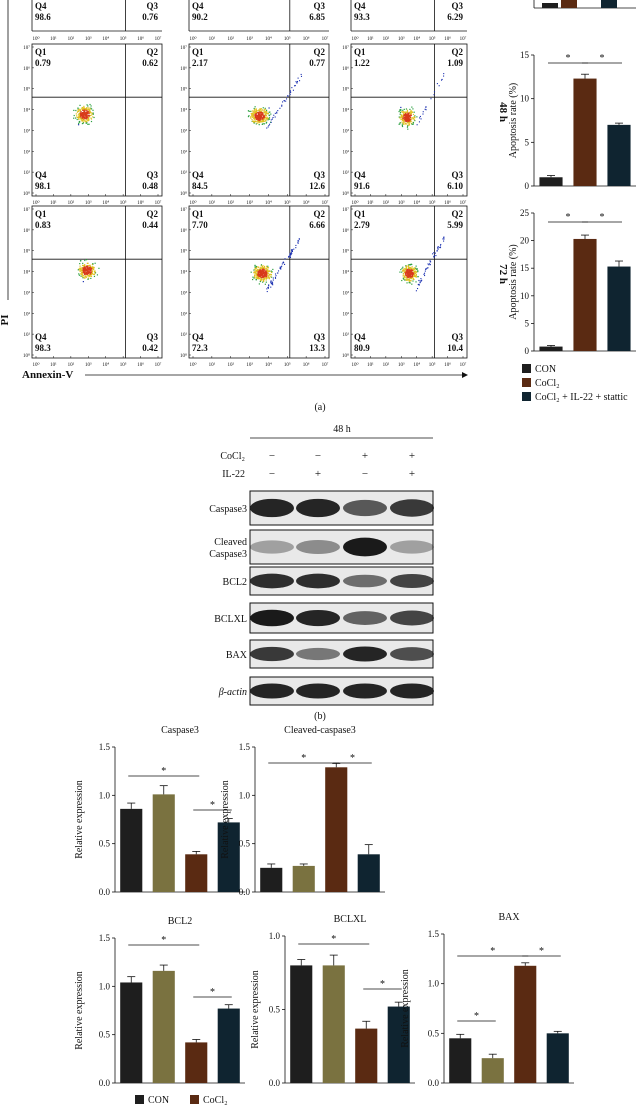 Image resolution: width=639 pixels, height=1107 pixels. Describe the element at coordinates (245, 795) in the screenshot. I see `y-tick-label: 1.0` at that location.